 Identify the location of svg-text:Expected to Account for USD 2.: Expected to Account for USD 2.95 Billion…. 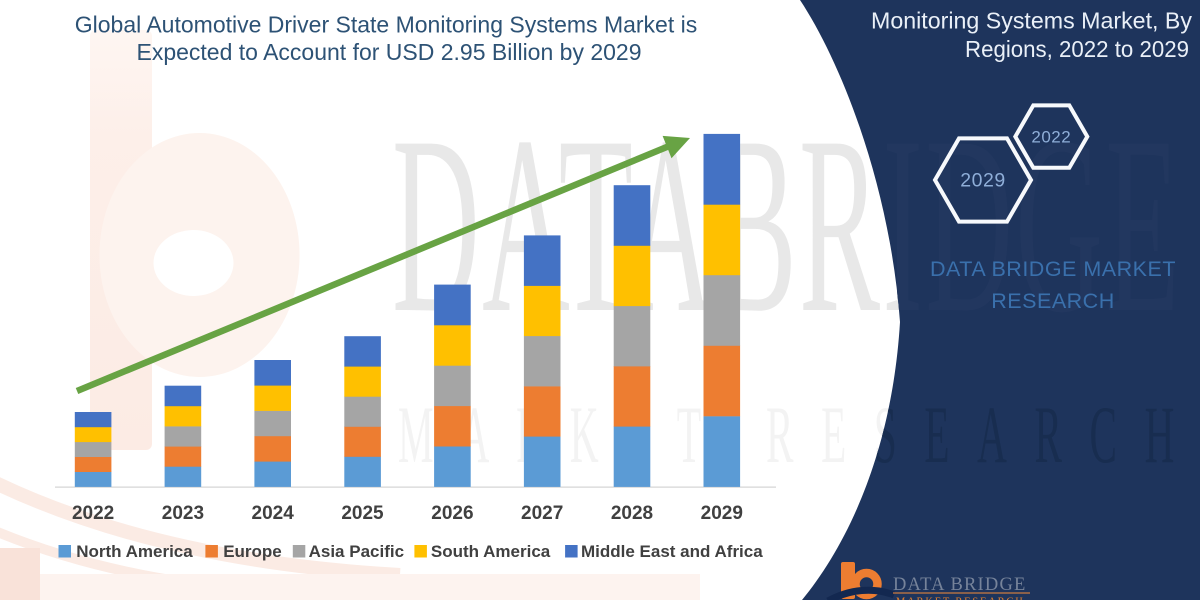
(388, 52).